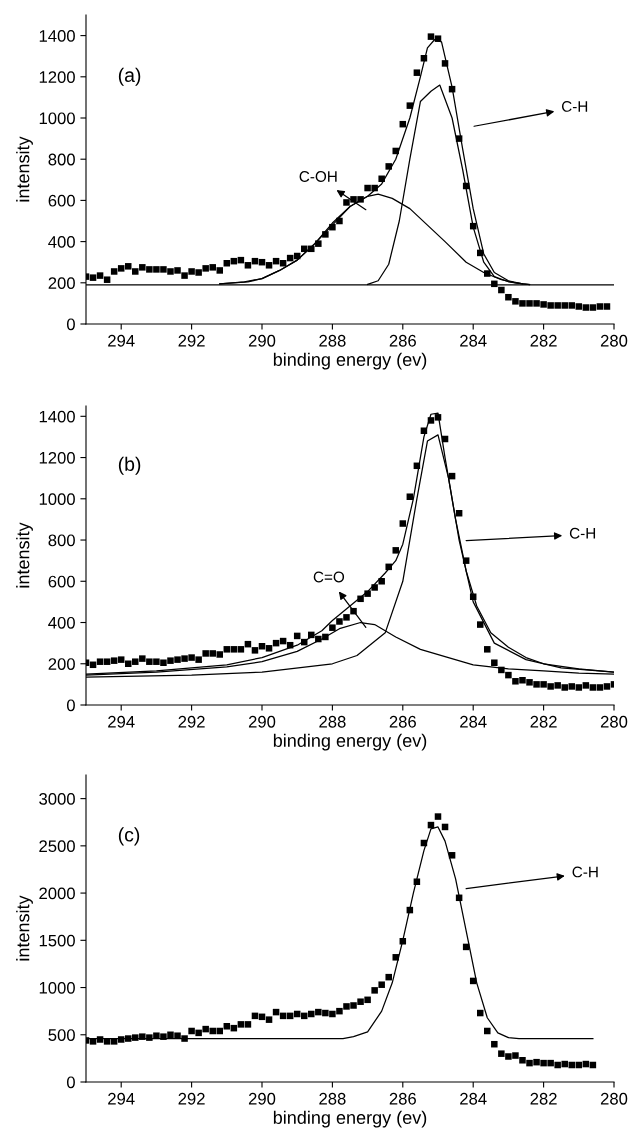 This screenshot has height=1136, width=632. I want to click on annotation: (c), so click(129, 836).